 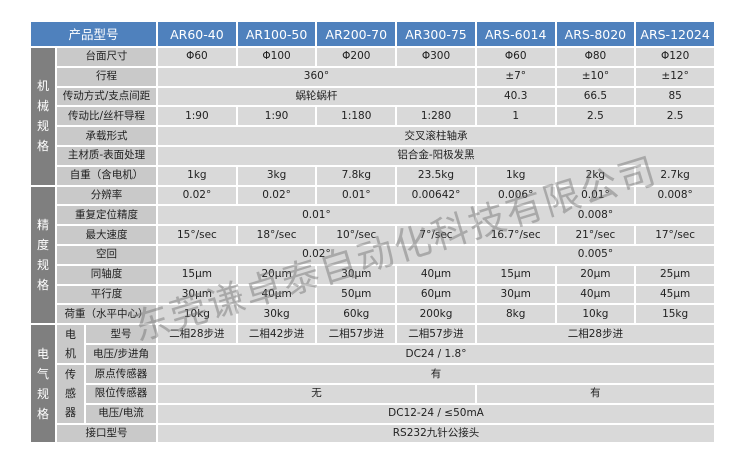 I want to click on cell: 23.5kg, so click(x=436, y=175).